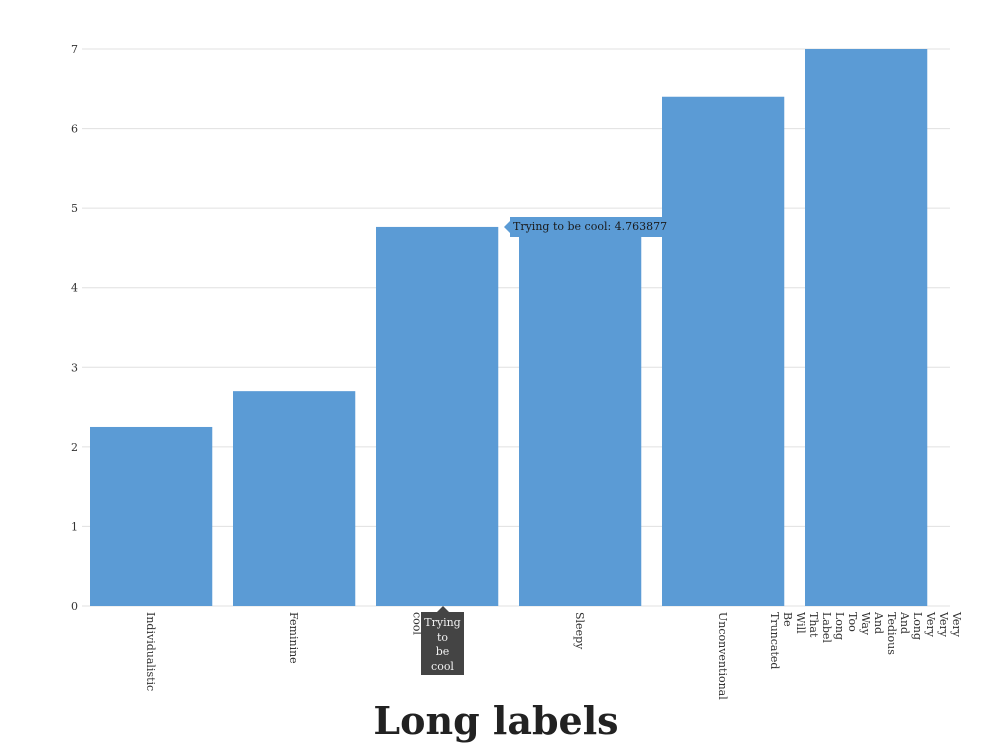 The height and width of the screenshot is (744, 992). Describe the element at coordinates (826, 627) in the screenshot. I see `x-tick-label-word: Label` at that location.